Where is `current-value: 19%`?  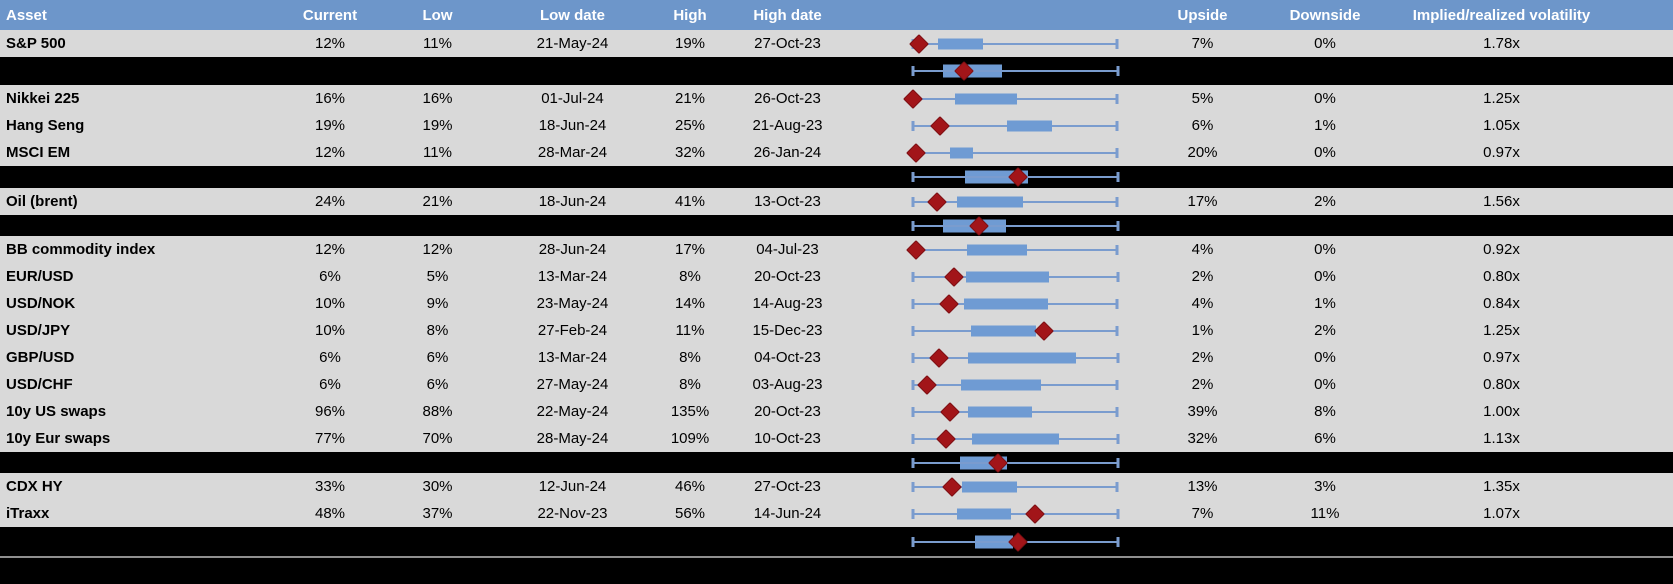 current-value: 19% is located at coordinates (330, 125).